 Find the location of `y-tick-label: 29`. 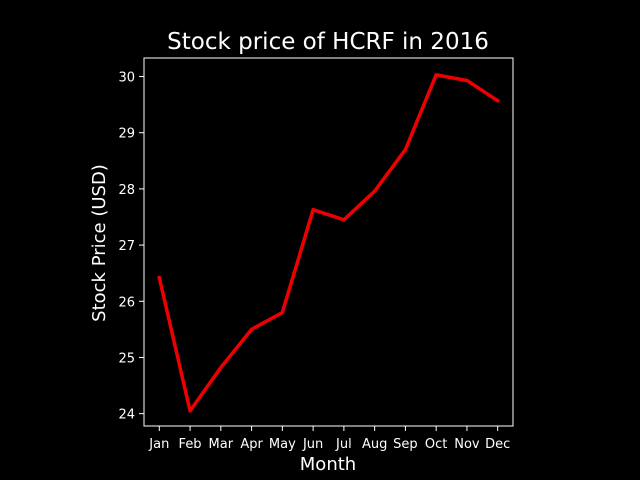

y-tick-label: 29 is located at coordinates (126, 134).